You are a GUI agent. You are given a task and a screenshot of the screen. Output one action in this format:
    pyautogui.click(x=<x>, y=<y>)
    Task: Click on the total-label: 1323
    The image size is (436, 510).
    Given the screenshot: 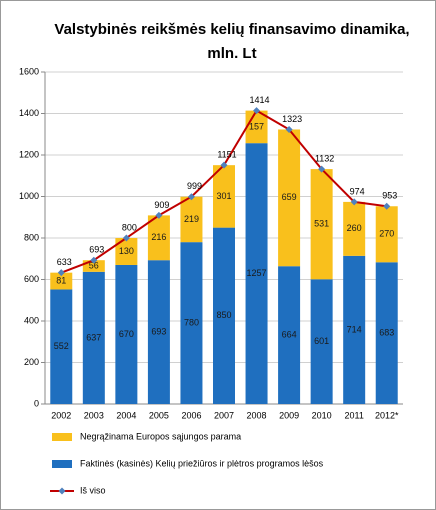 What is the action you would take?
    pyautogui.click(x=292, y=119)
    